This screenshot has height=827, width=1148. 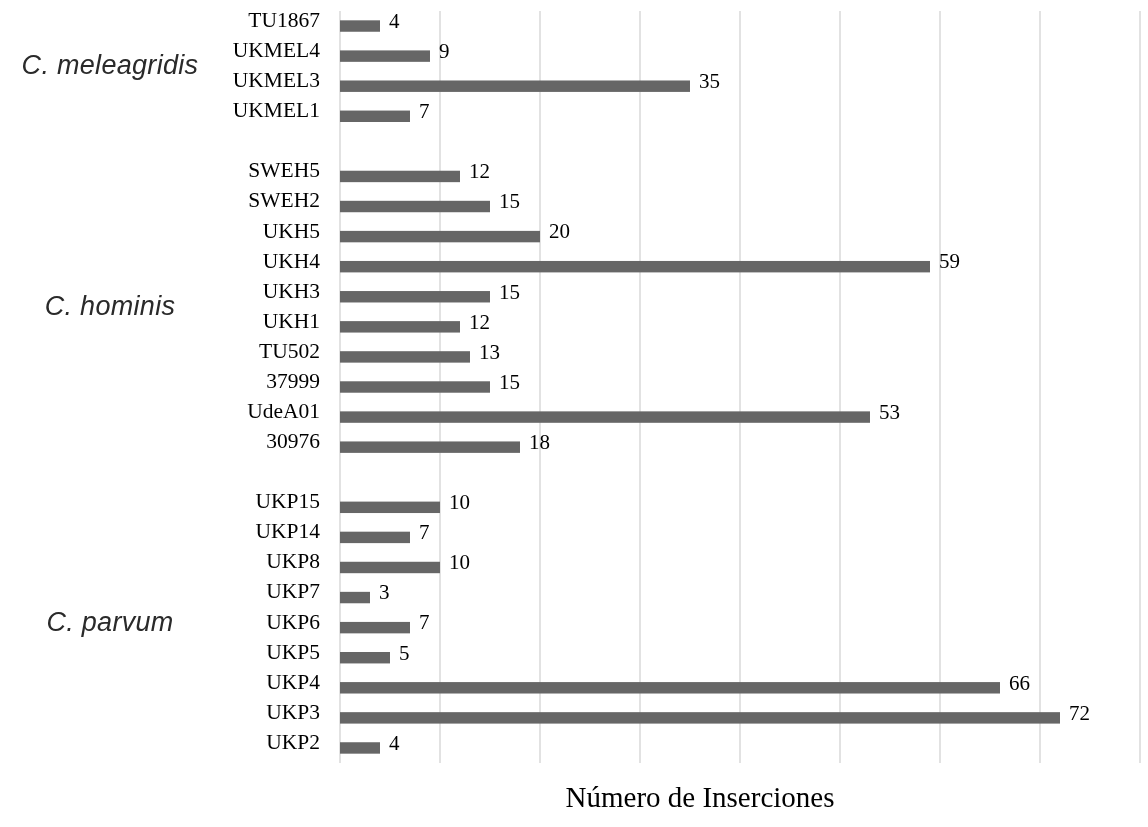 What do you see at coordinates (110, 65) in the screenshot?
I see `text: C. meleagridis` at bounding box center [110, 65].